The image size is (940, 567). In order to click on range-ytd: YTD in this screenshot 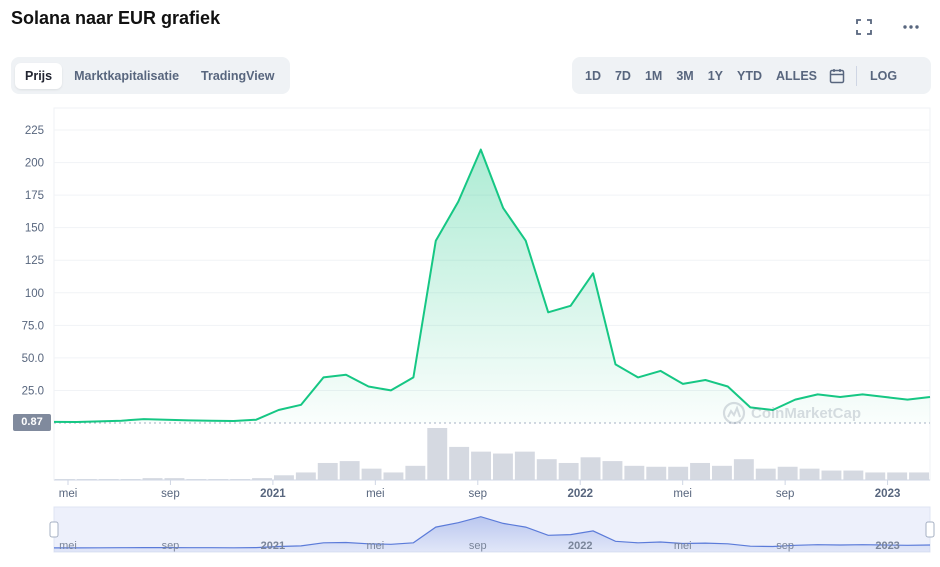, I will do `click(750, 75)`.